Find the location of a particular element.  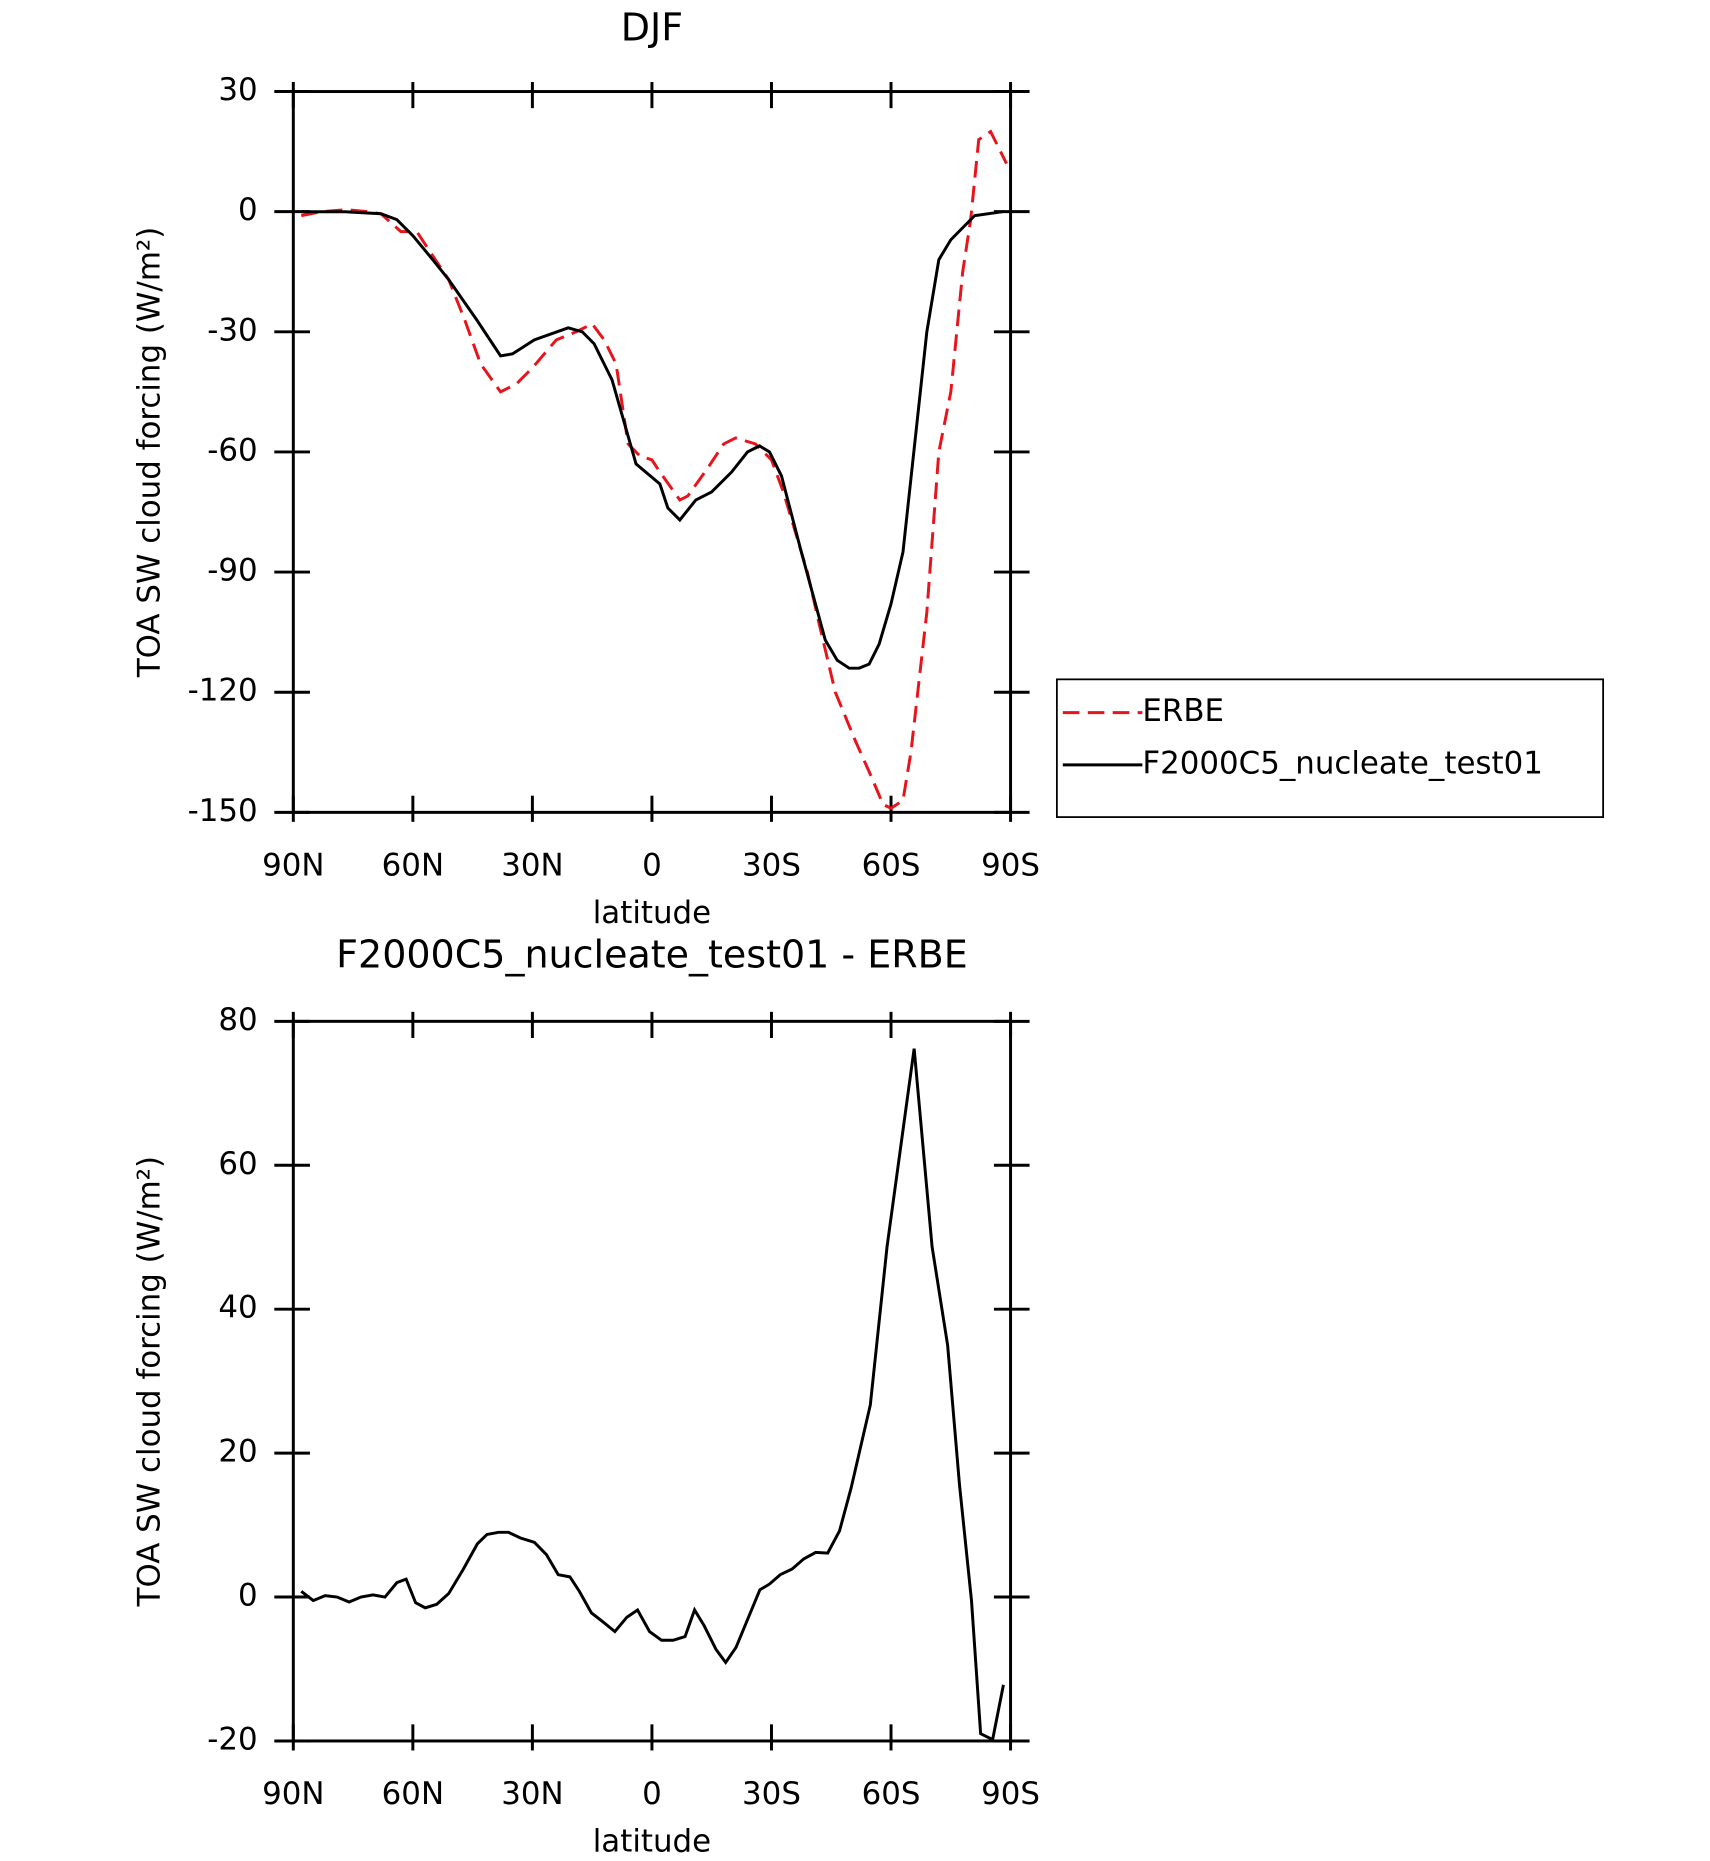

y-tick-label: -120 is located at coordinates (223, 691).